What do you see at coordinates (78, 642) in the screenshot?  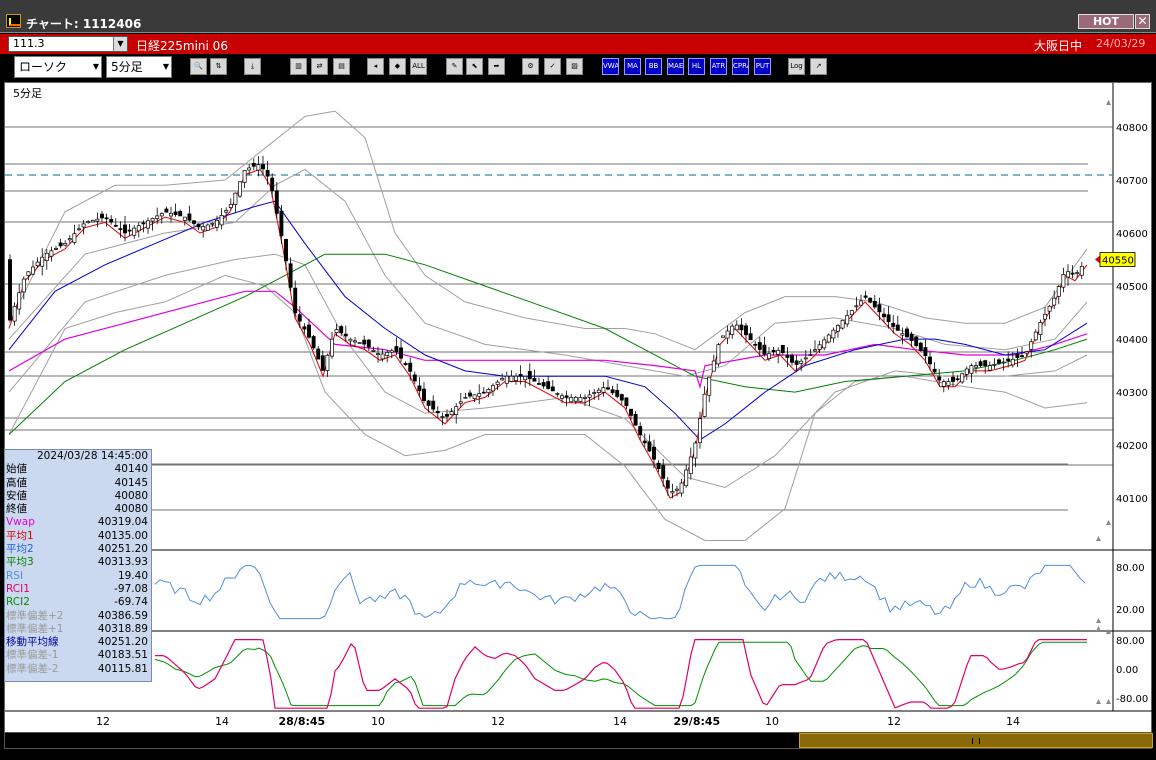 I see `data-panel-row: 移動平均線 40251.20` at bounding box center [78, 642].